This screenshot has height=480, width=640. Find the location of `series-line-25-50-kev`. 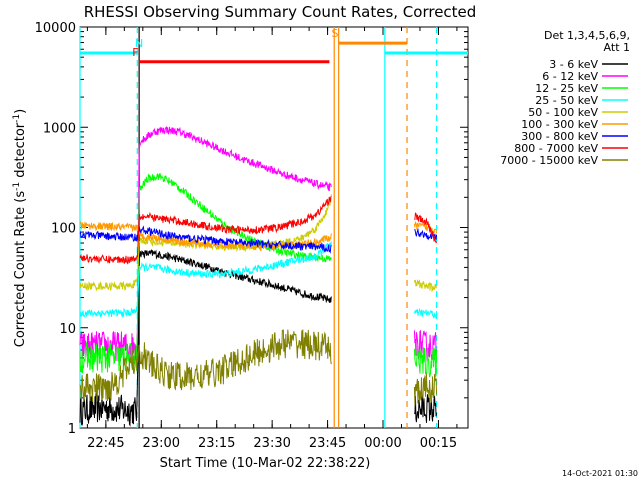

series-line-25-50-kev is located at coordinates (205, 279).